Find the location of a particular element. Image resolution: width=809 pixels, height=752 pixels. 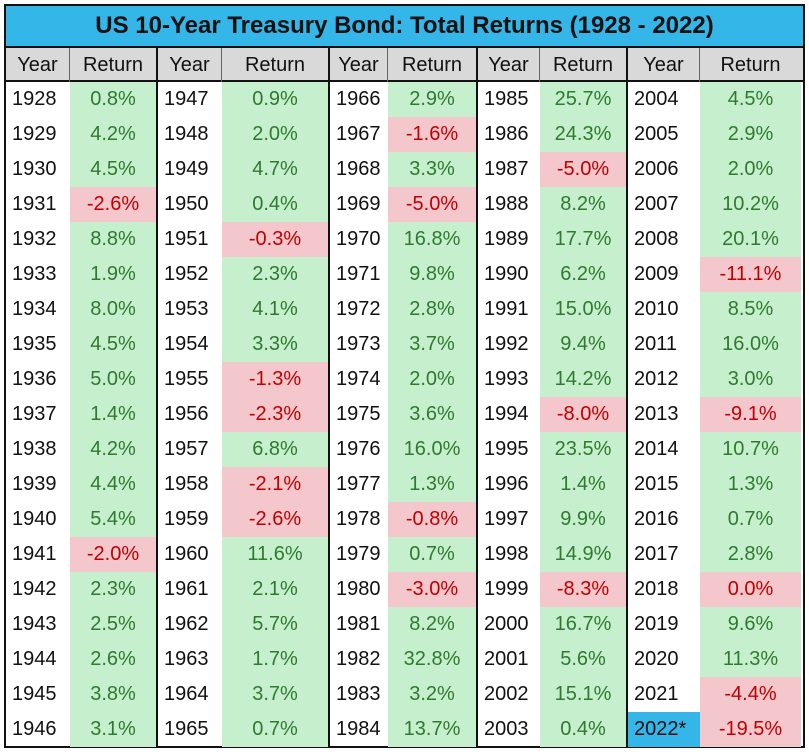

return-cell: 0.9% is located at coordinates (275, 99).